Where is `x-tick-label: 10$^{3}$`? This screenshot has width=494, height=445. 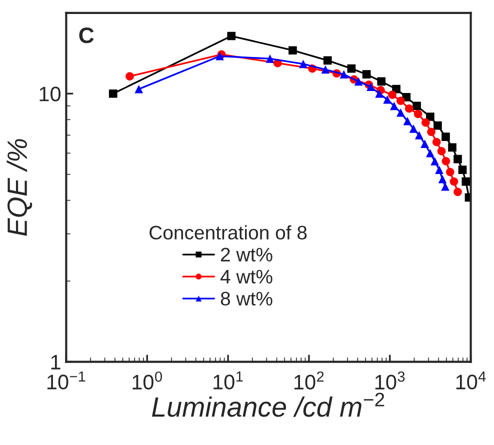
x-tick-label: 10$^{3}$ is located at coordinates (390, 380).